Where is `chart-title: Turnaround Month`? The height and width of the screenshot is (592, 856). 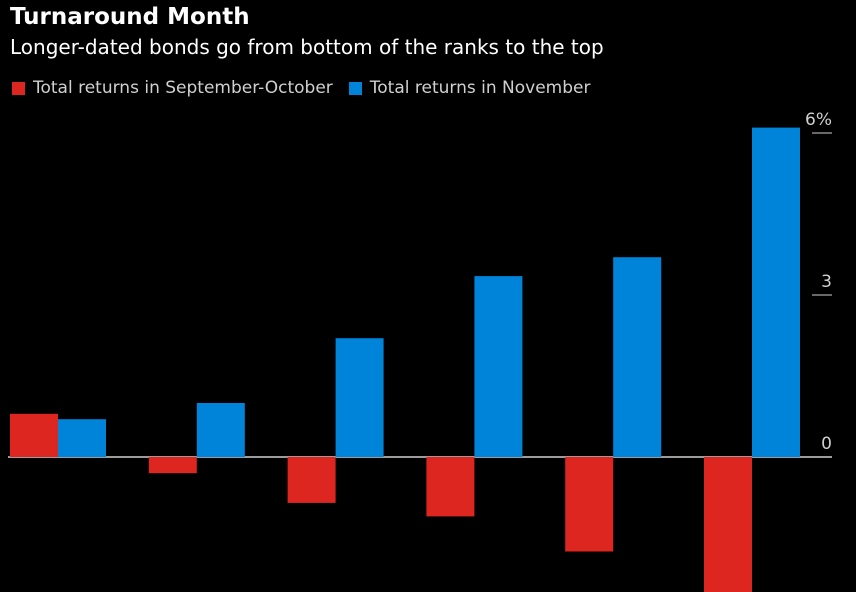 chart-title: Turnaround Month is located at coordinates (130, 17).